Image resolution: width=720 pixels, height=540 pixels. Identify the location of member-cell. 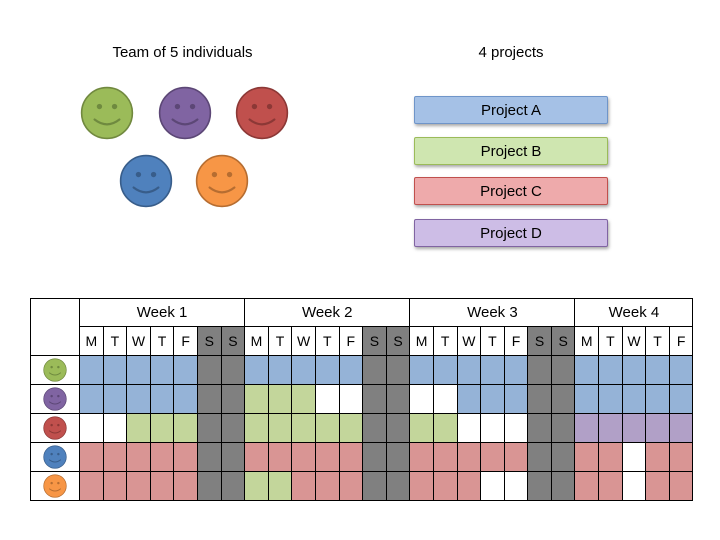
(55, 428).